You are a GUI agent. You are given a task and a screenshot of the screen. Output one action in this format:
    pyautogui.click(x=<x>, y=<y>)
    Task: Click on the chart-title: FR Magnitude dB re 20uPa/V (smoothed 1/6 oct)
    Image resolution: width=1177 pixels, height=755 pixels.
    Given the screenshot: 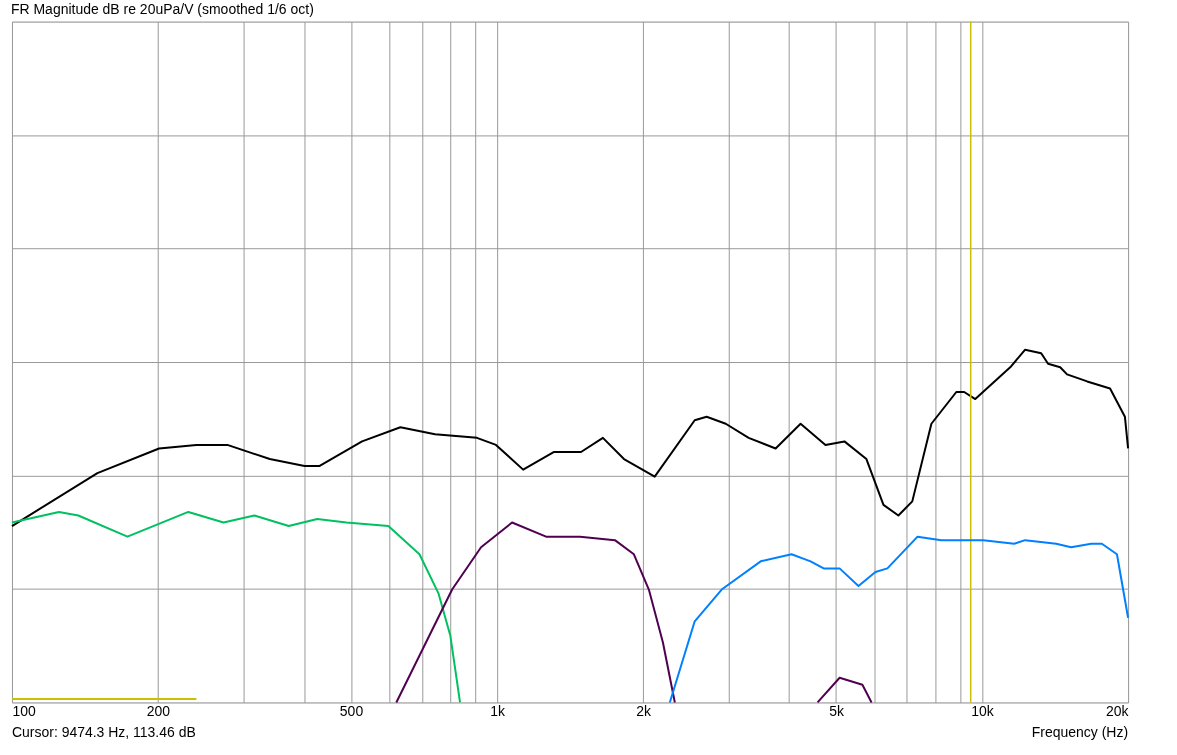 What is the action you would take?
    pyautogui.click(x=162, y=8)
    